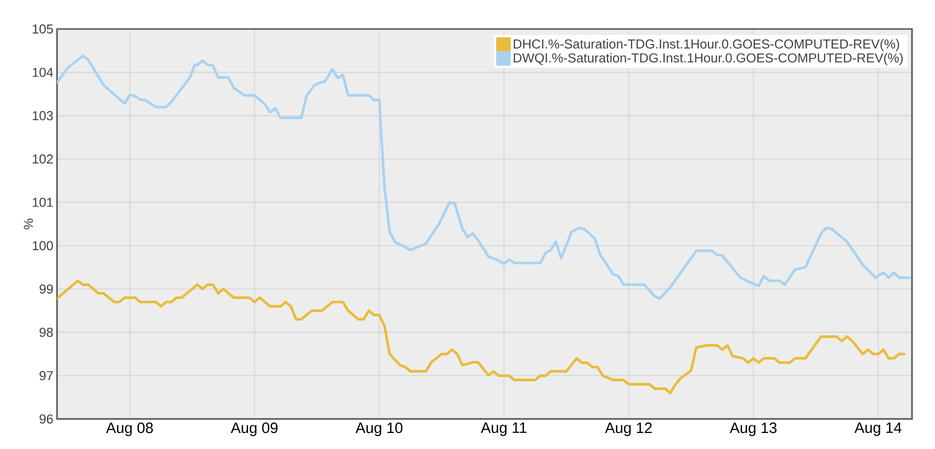  I want to click on y-tick-label: 100, so click(42, 245).